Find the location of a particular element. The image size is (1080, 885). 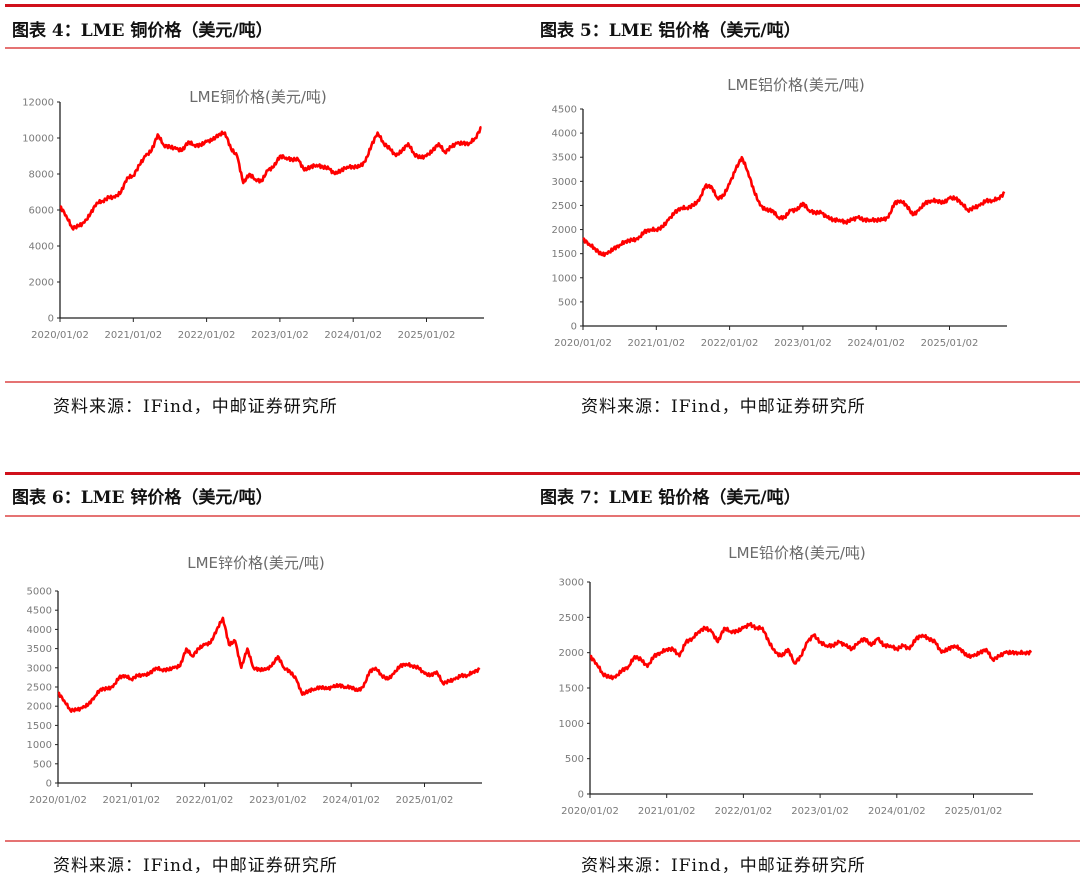

figure-label: 图表 7：LME 铅价格（美元/吨） is located at coordinates (670, 498).